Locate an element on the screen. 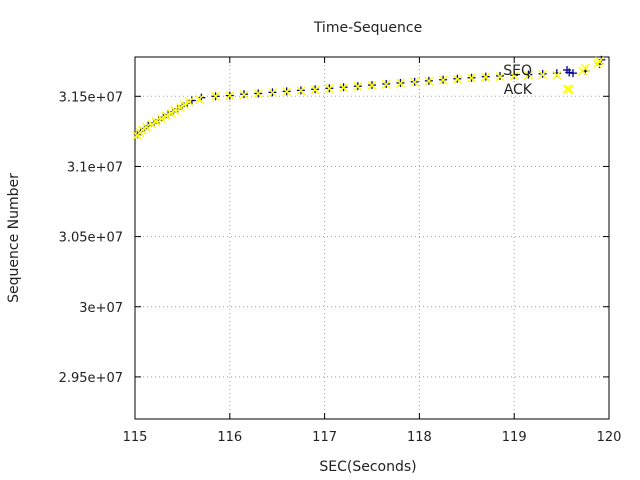 Image resolution: width=640 pixels, height=480 pixels. legend-label-ack: ACK is located at coordinates (518, 90).